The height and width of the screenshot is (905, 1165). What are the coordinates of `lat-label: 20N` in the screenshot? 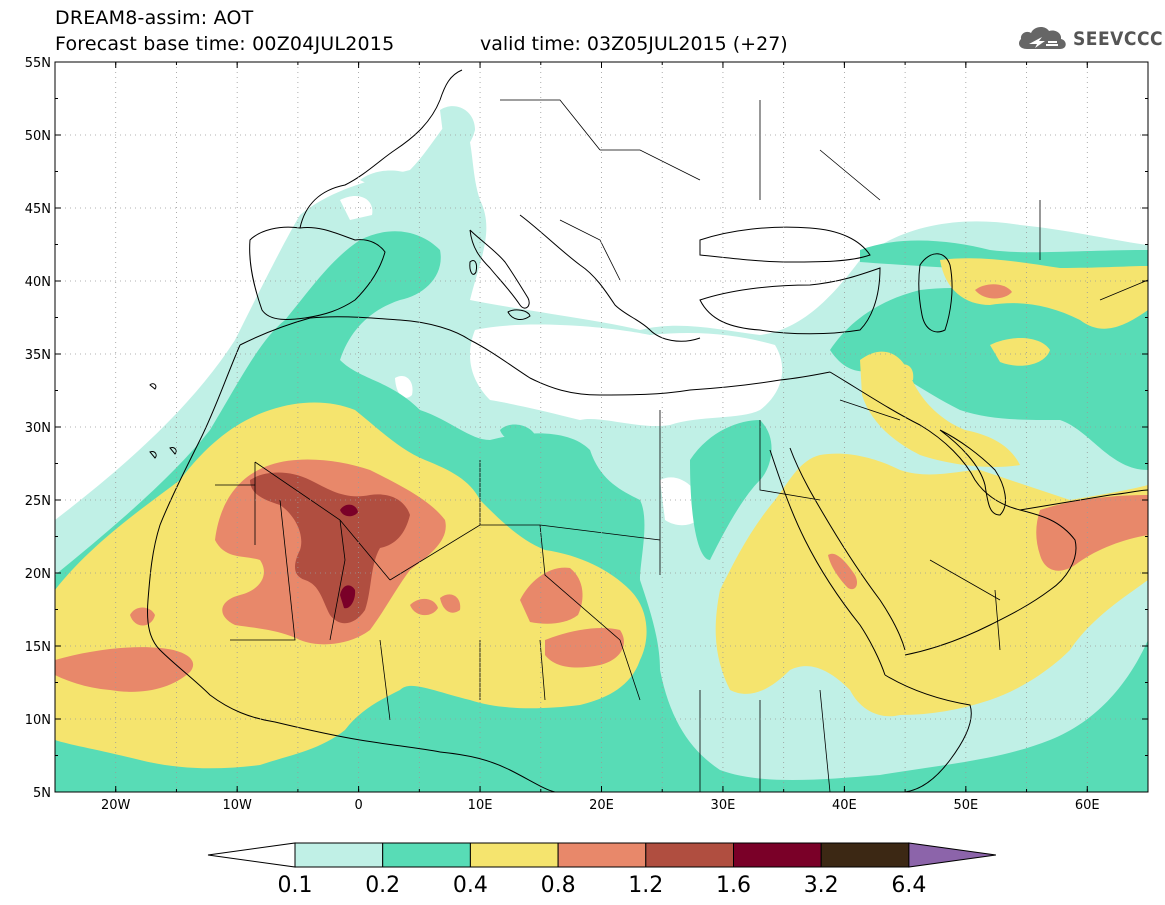 It's located at (38, 574).